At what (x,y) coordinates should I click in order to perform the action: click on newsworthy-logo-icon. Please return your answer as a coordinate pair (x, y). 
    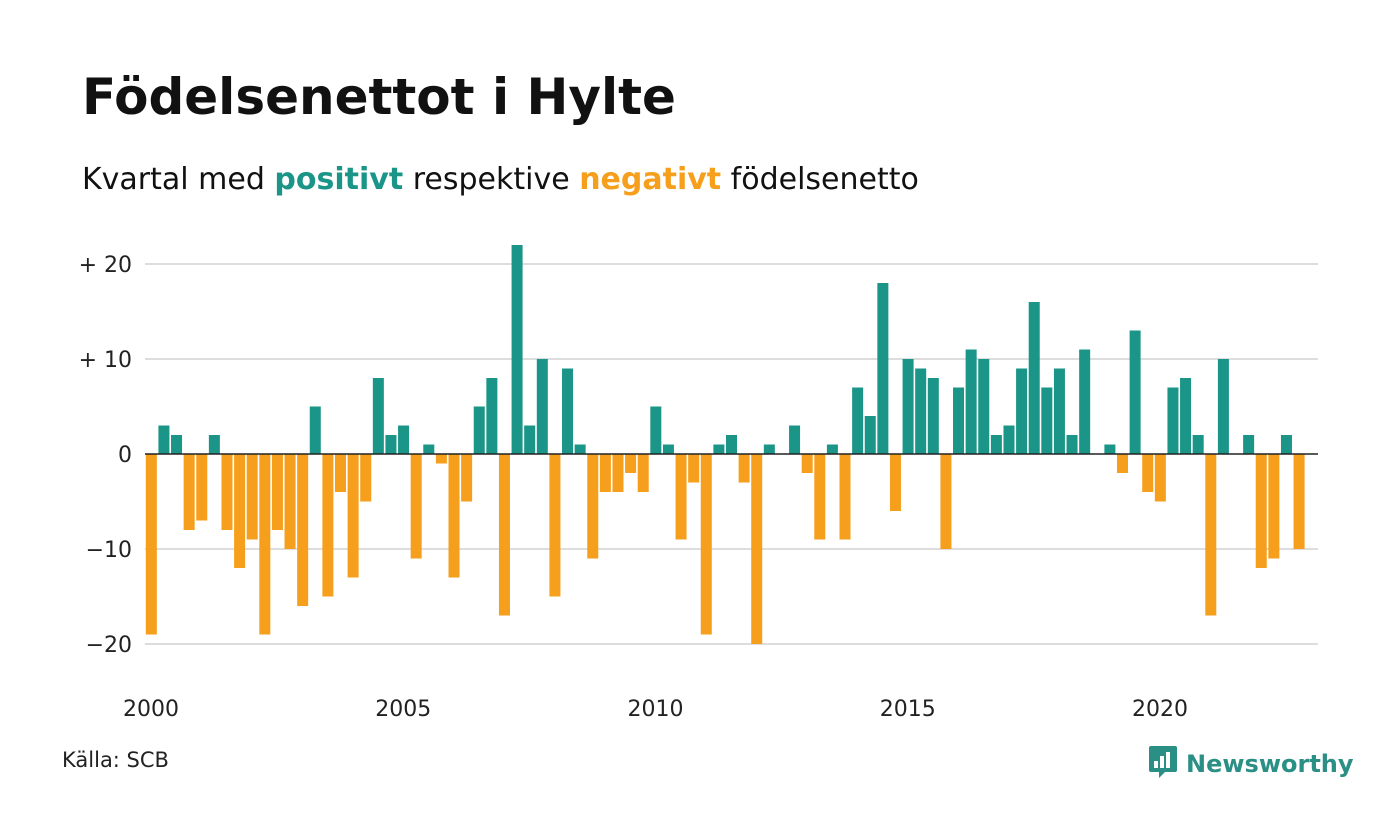
    Looking at the image, I should click on (1163, 764).